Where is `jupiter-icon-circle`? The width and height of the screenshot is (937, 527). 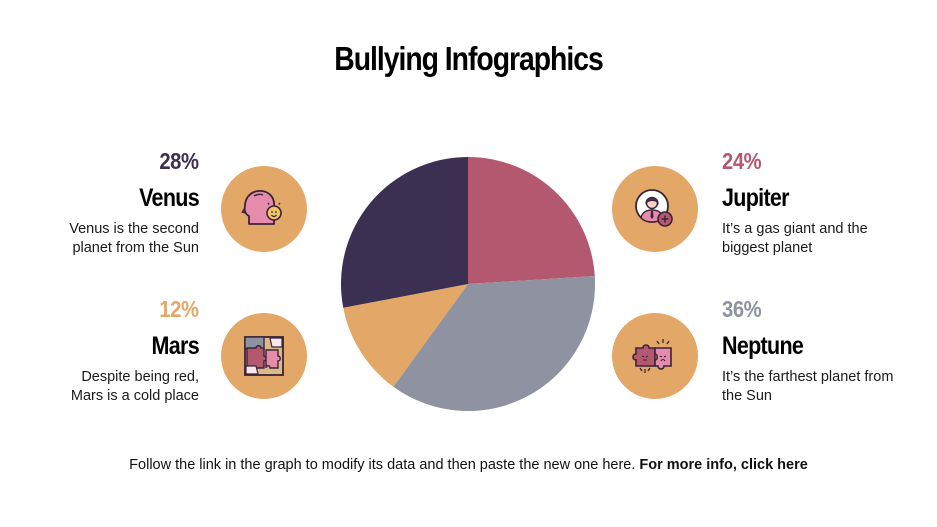
jupiter-icon-circle is located at coordinates (655, 209).